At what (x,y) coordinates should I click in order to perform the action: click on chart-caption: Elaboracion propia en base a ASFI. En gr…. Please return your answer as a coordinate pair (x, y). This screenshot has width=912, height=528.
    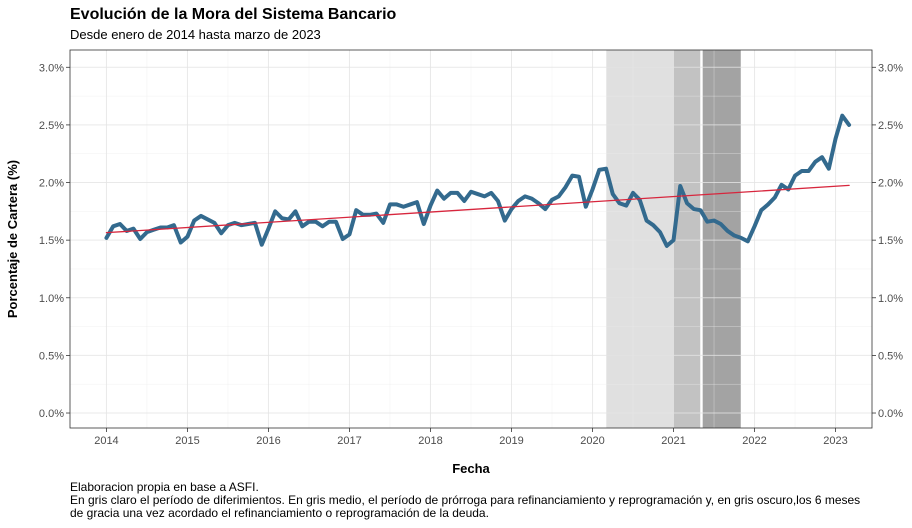
    Looking at the image, I should click on (465, 500).